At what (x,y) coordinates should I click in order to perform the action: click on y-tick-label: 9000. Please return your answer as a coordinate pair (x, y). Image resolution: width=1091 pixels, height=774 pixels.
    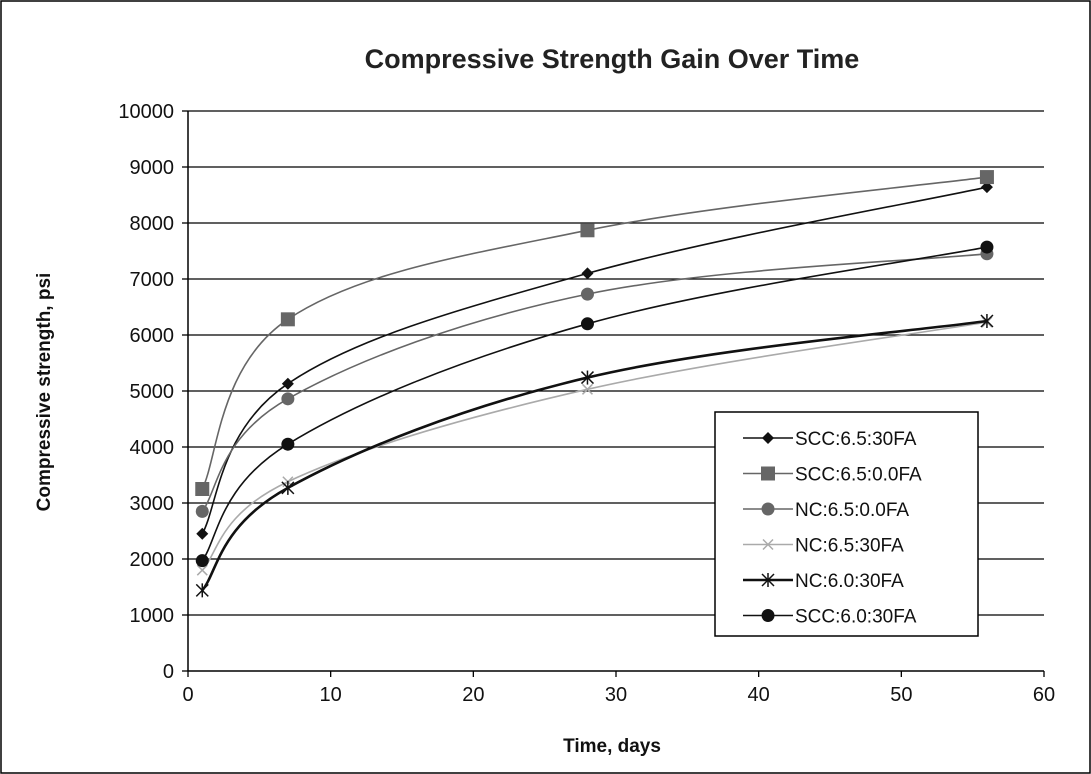
    Looking at the image, I should click on (152, 168).